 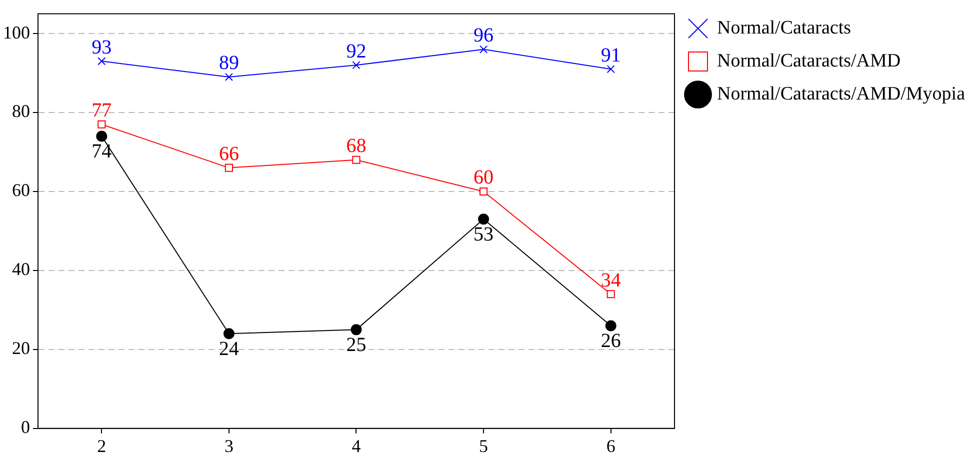 I want to click on y-tick-label: 40, so click(x=21, y=269).